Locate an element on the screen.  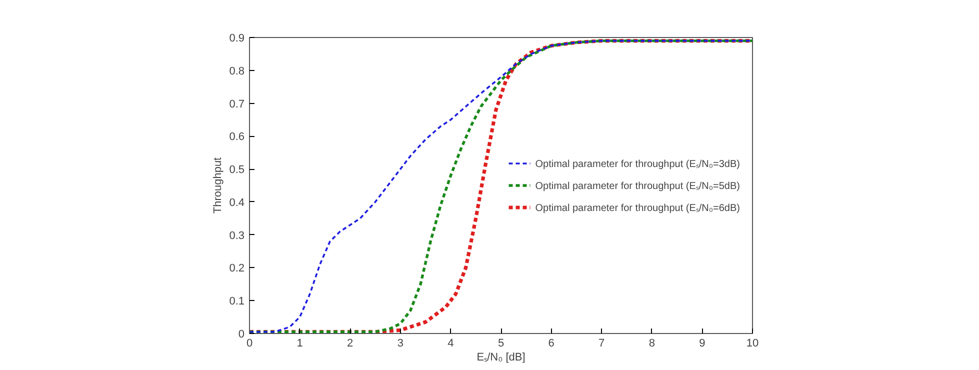
x-tick-label: 7 is located at coordinates (601, 344).